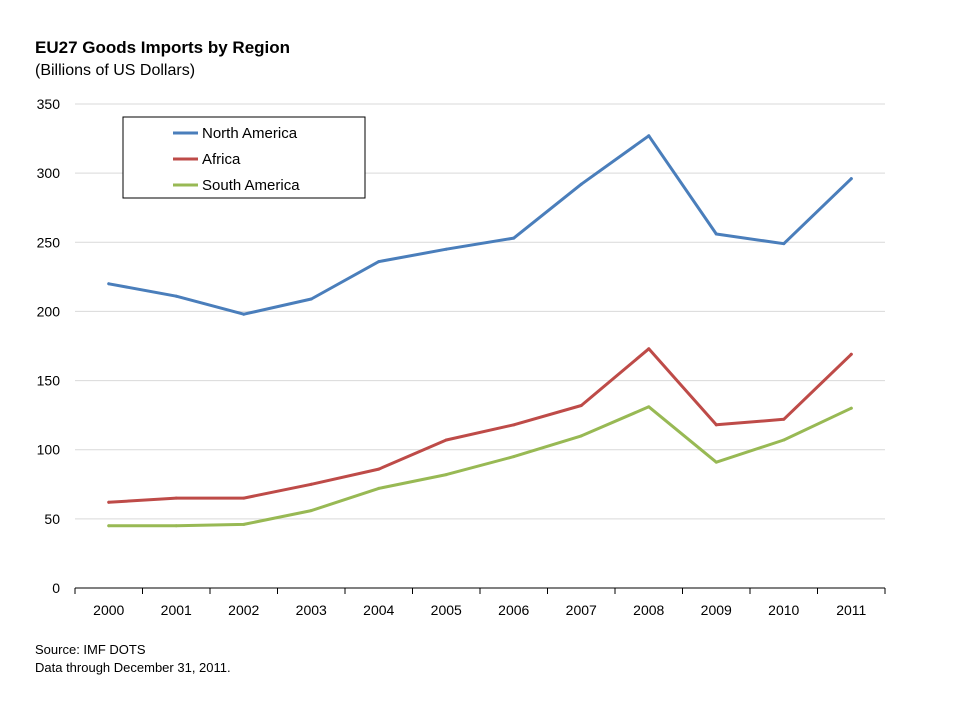 The width and height of the screenshot is (960, 720). I want to click on y-tick-label: 250, so click(49, 242).